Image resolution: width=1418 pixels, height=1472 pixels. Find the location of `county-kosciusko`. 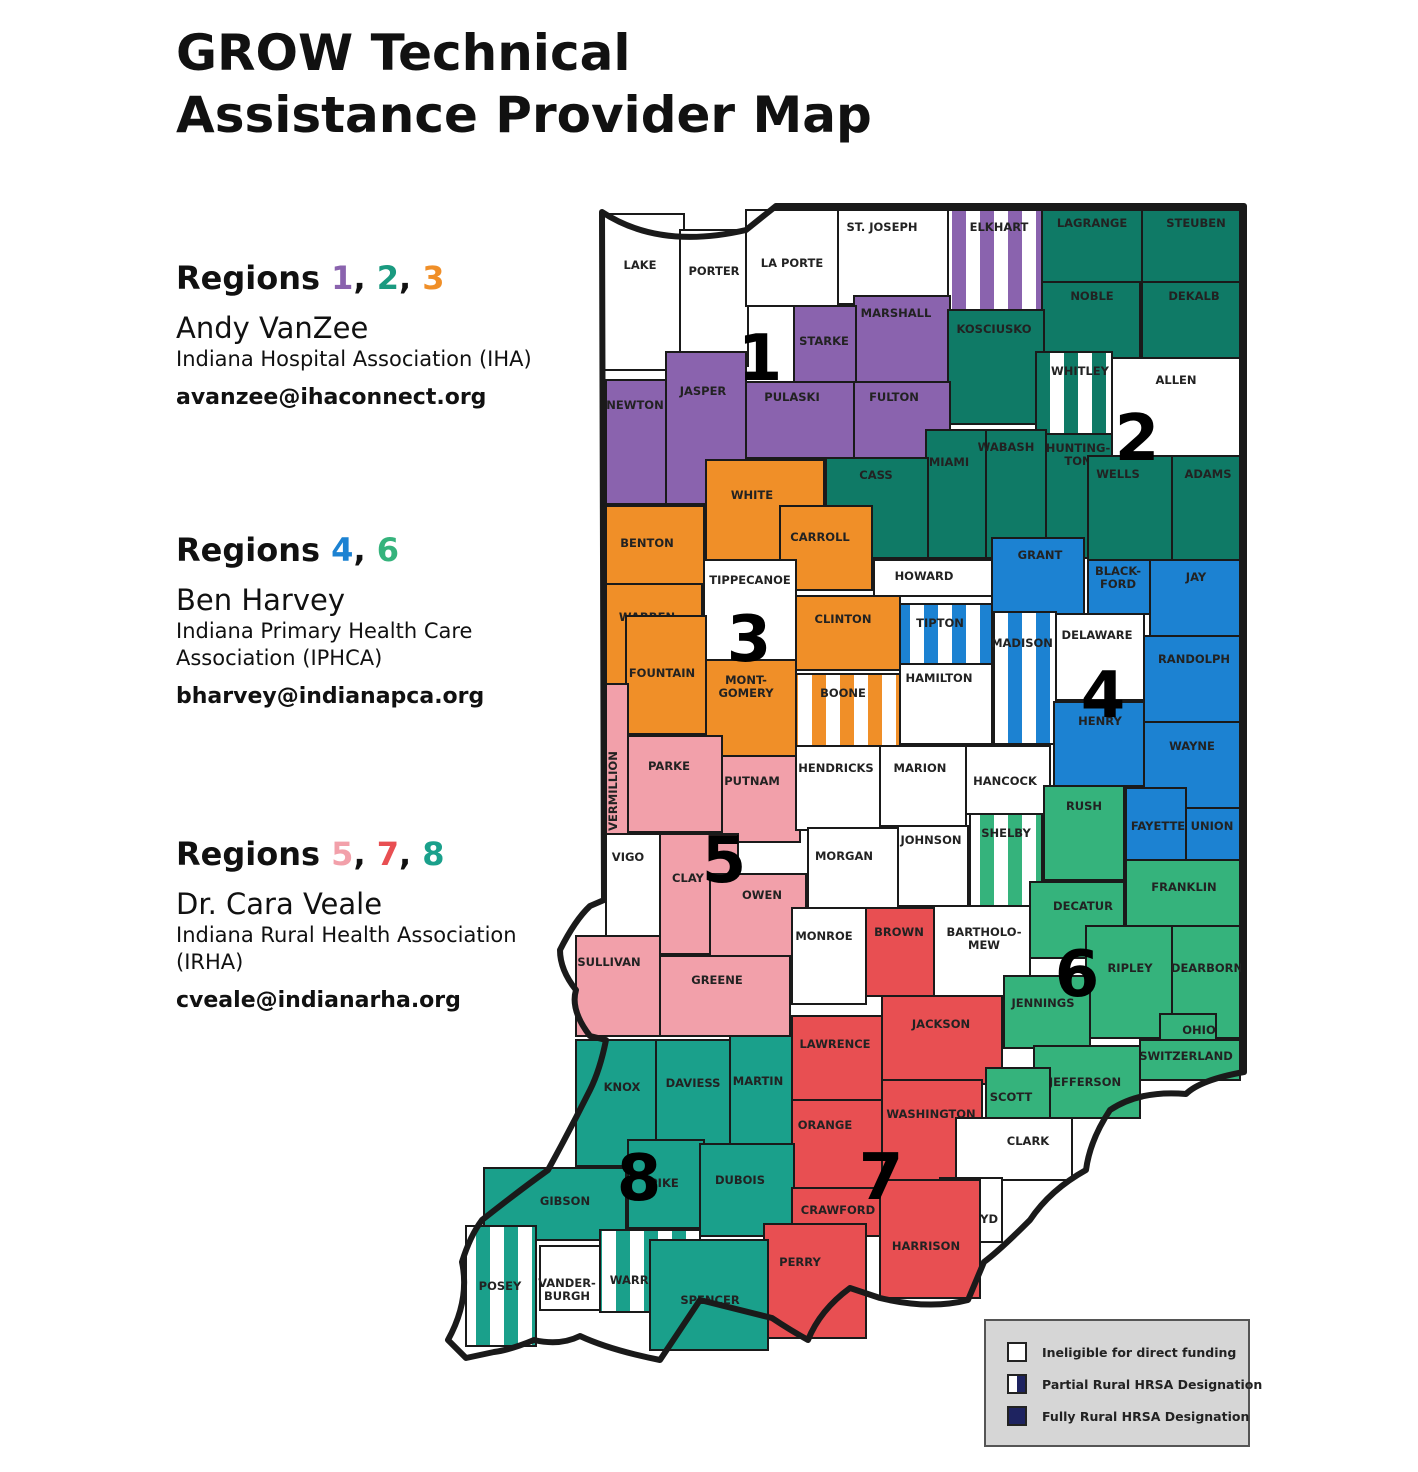

county-kosciusko is located at coordinates (996, 367).